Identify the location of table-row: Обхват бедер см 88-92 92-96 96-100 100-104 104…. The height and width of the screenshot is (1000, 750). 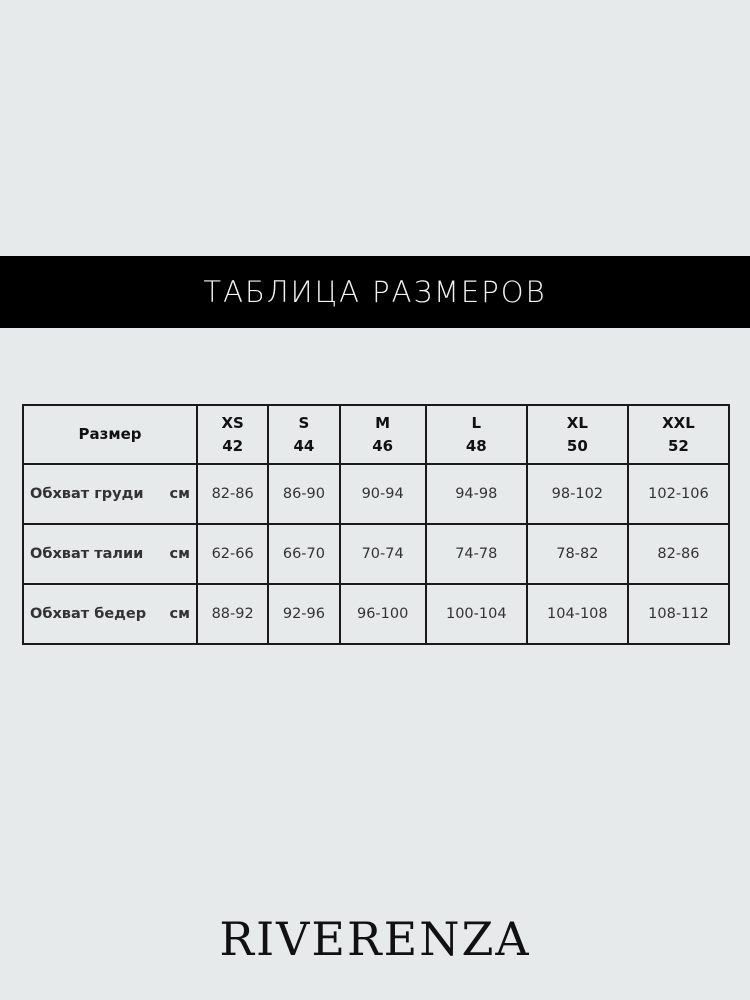
(376, 614).